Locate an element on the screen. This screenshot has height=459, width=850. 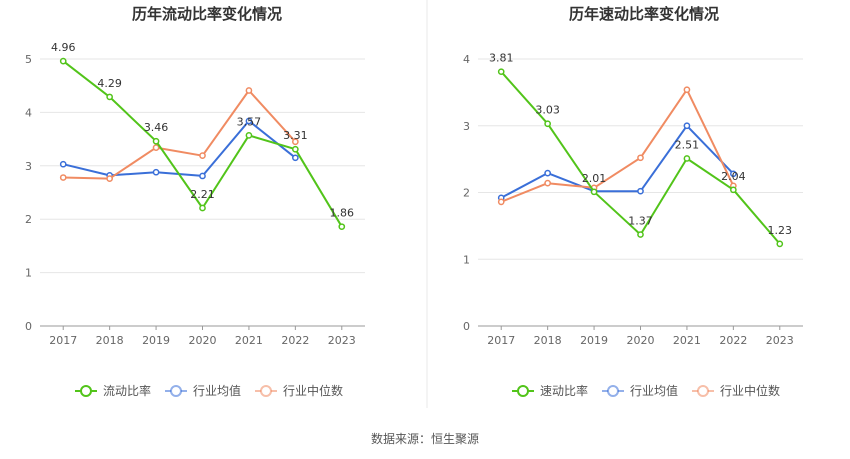
data-label: 3.46 is located at coordinates (156, 127).